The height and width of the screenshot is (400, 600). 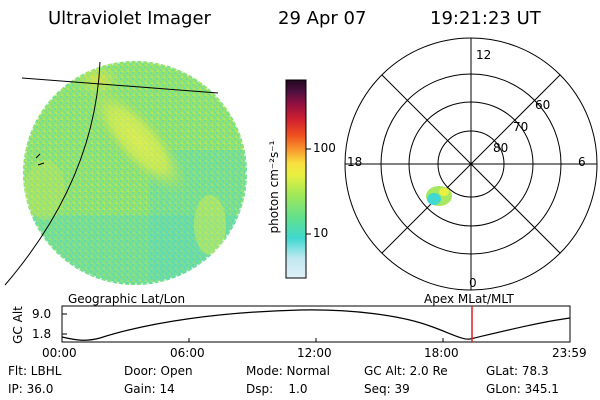 I want to click on altitude-curve, so click(x=316, y=325).